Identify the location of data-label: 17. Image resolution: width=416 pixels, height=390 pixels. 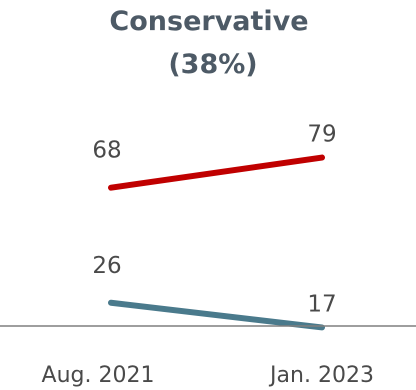
(321, 304).